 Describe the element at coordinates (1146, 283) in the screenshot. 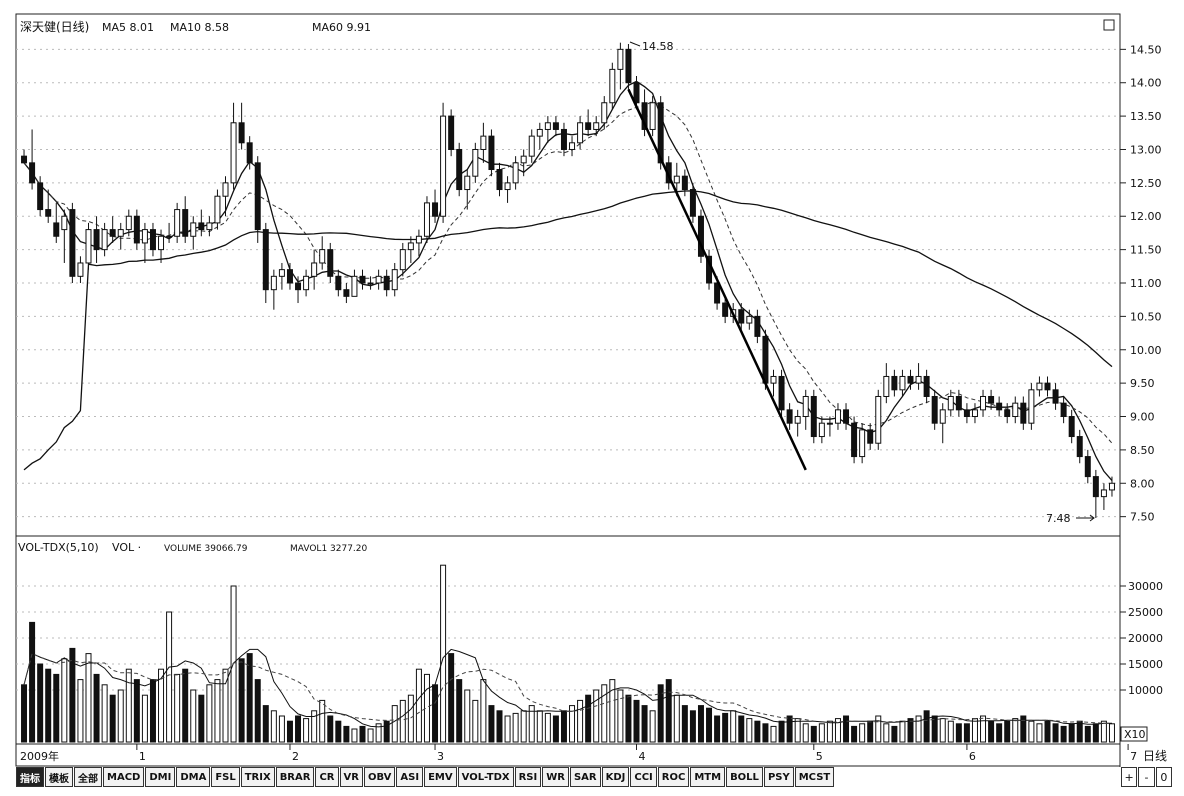

I see `price-tick-label: 11.00` at that location.